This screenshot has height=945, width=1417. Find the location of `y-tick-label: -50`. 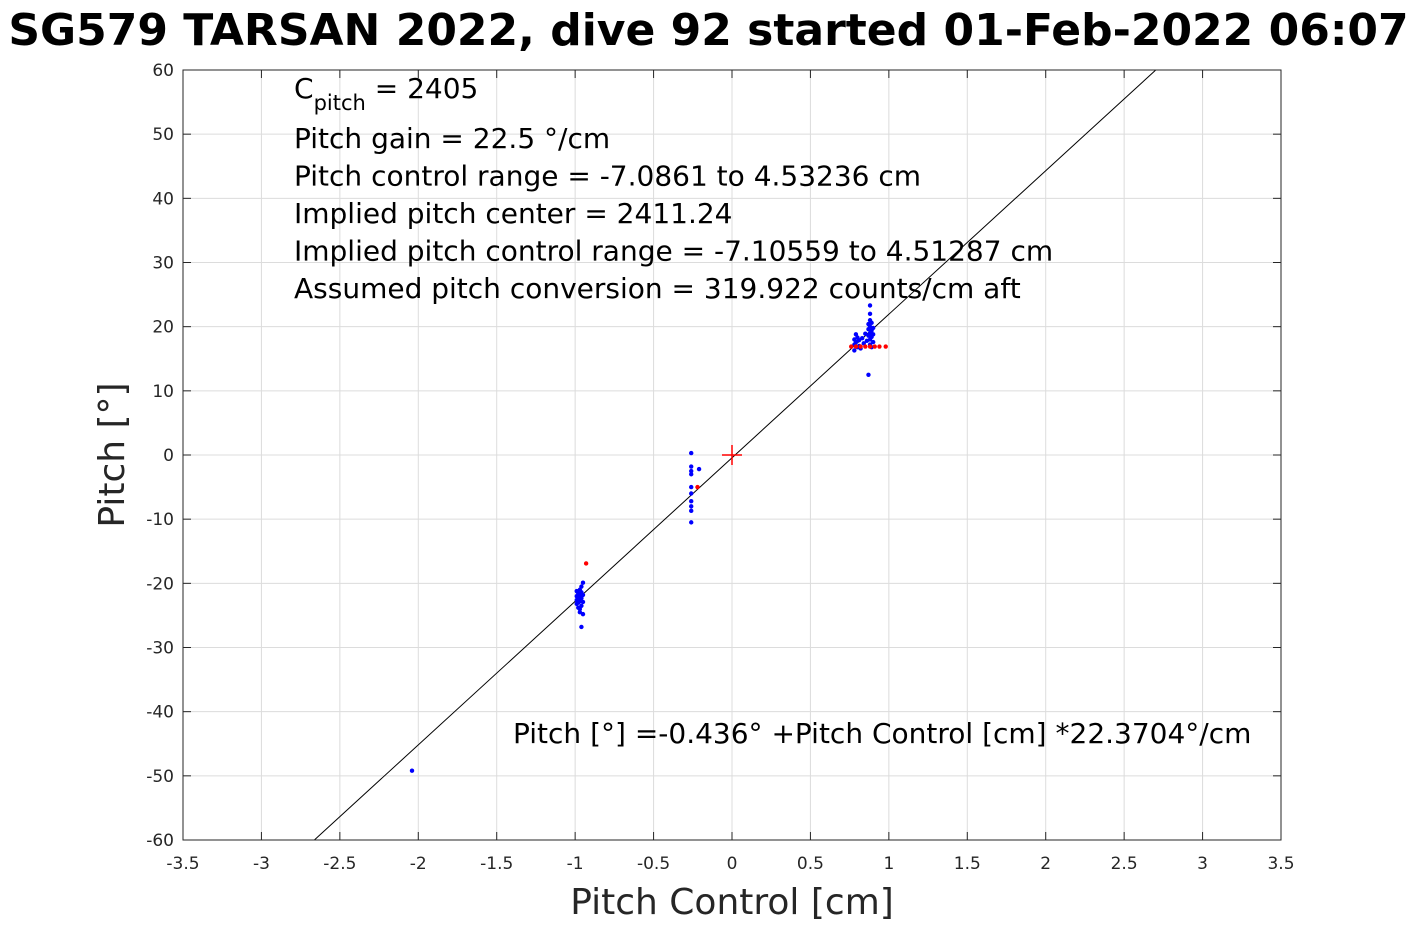

y-tick-label: -50 is located at coordinates (160, 777).